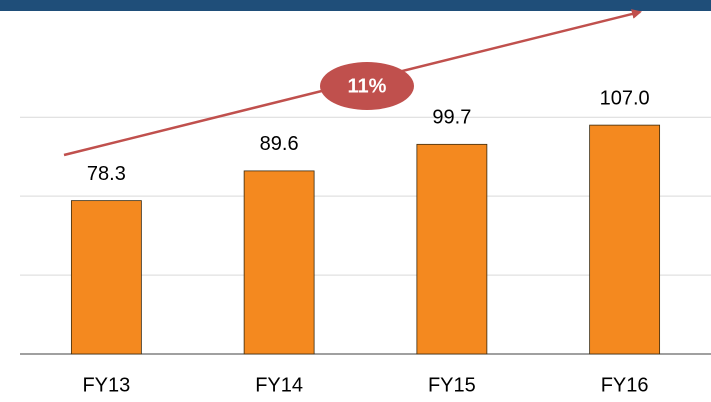 The width and height of the screenshot is (711, 402). Describe the element at coordinates (625, 98) in the screenshot. I see `data-label: 107.0` at that location.